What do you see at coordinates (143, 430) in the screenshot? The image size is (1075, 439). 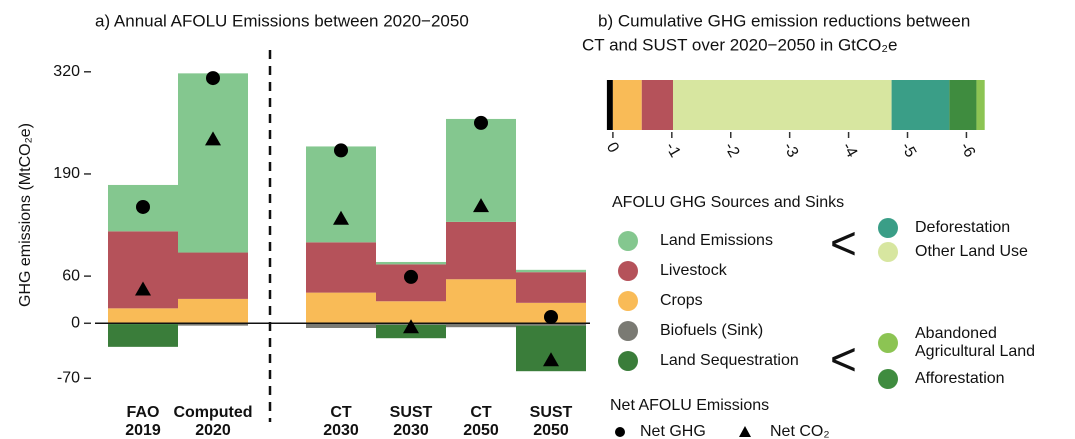 I see `x-tick-label: 2019` at bounding box center [143, 430].